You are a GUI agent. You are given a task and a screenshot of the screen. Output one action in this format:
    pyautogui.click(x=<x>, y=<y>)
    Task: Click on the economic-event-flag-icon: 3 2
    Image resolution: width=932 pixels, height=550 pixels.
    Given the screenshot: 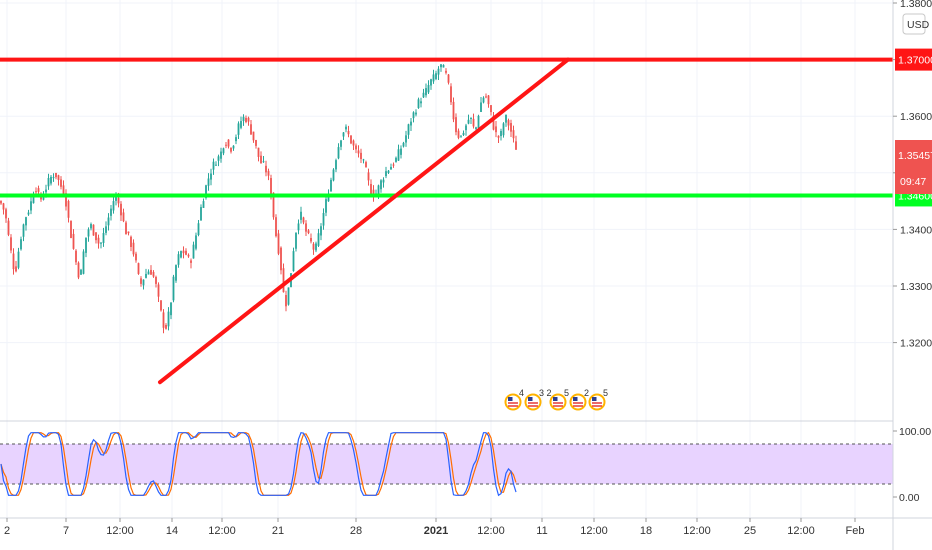 What is the action you would take?
    pyautogui.click(x=538, y=399)
    